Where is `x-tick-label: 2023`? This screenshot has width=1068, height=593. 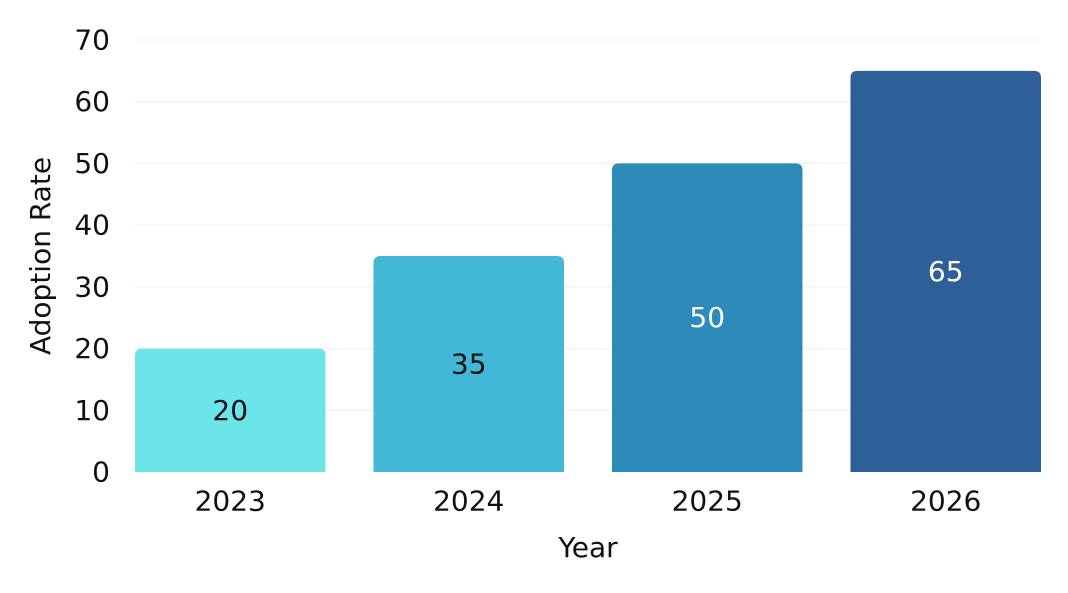 x-tick-label: 2023 is located at coordinates (230, 501).